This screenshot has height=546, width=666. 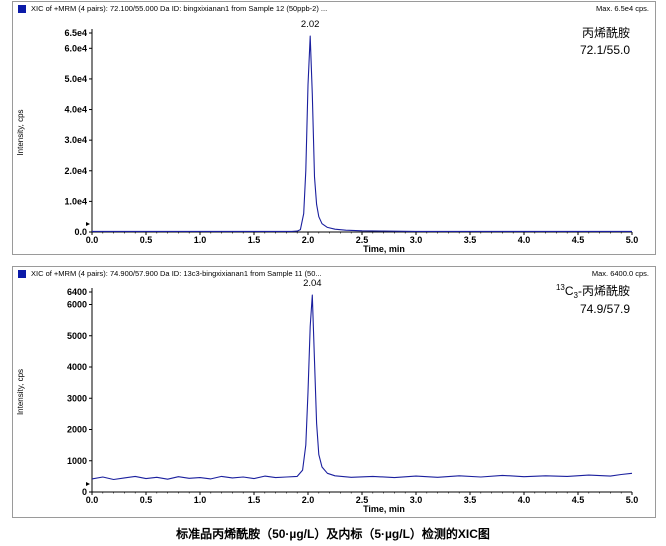 I want to click on y-tick-label: 0.0, so click(x=80, y=232).